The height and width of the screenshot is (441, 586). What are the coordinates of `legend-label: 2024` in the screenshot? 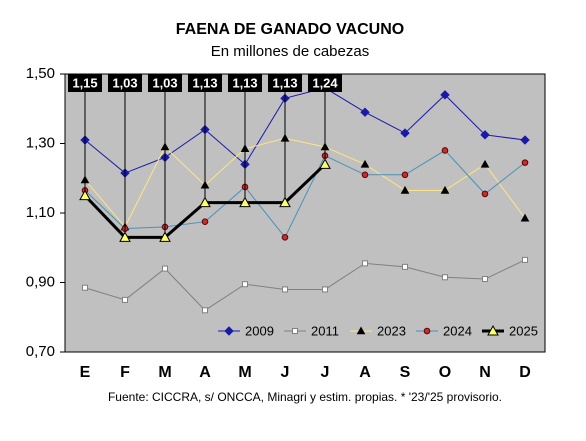 It's located at (457, 330).